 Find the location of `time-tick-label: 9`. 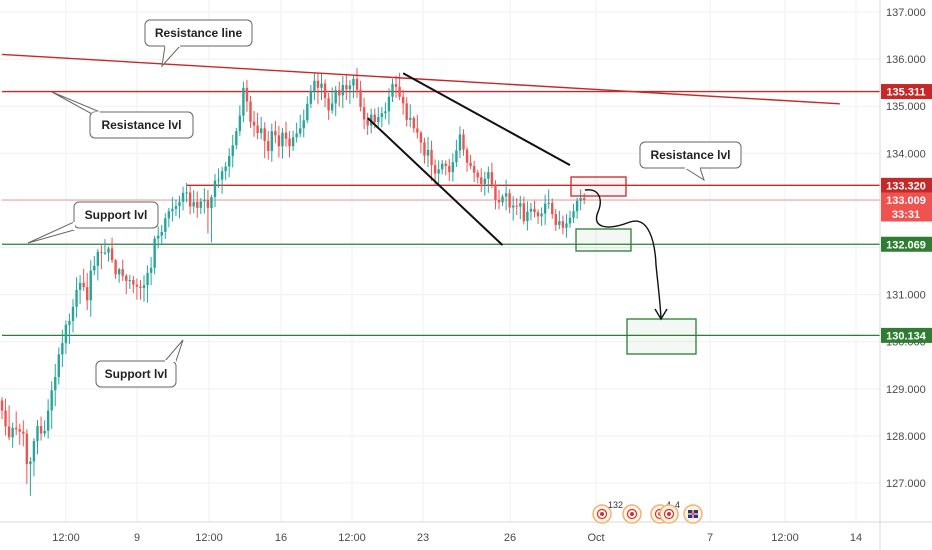

time-tick-label: 9 is located at coordinates (137, 538).